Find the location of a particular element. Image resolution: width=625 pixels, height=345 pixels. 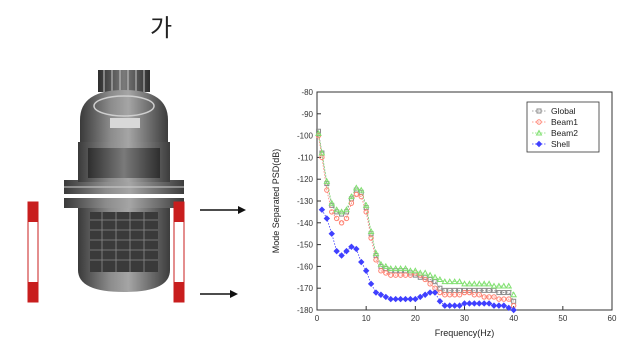

y-tick-label: -110 is located at coordinates (306, 157).